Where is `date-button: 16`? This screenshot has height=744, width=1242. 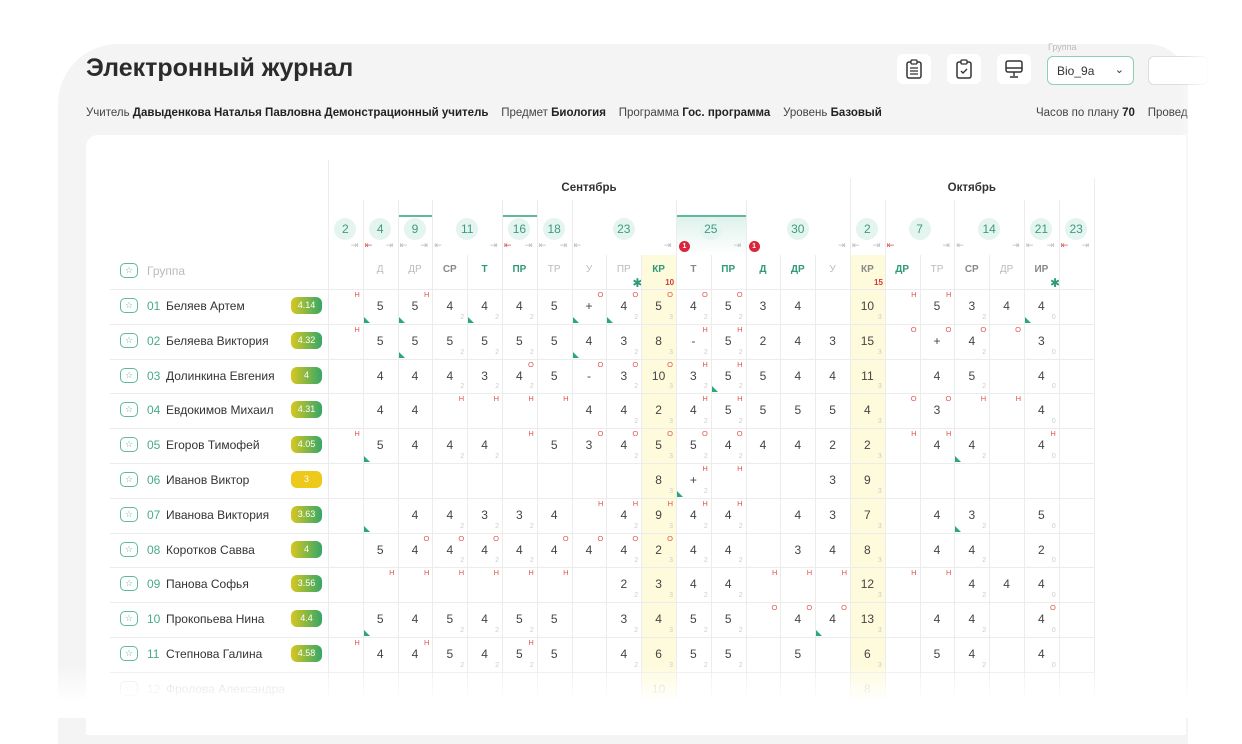
date-button: 16 is located at coordinates (519, 229).